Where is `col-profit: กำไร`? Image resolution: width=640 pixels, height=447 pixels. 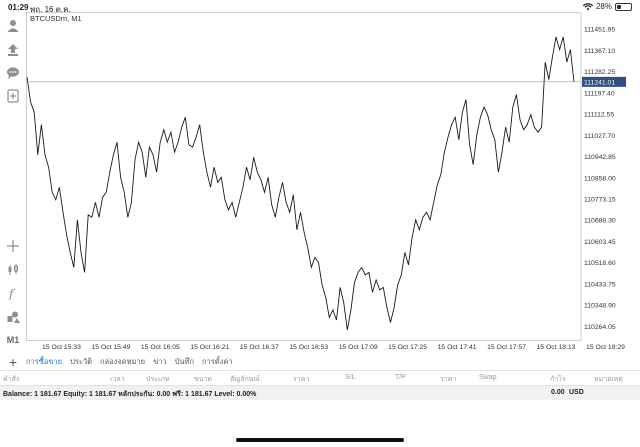 col-profit: กำไร is located at coordinates (558, 379).